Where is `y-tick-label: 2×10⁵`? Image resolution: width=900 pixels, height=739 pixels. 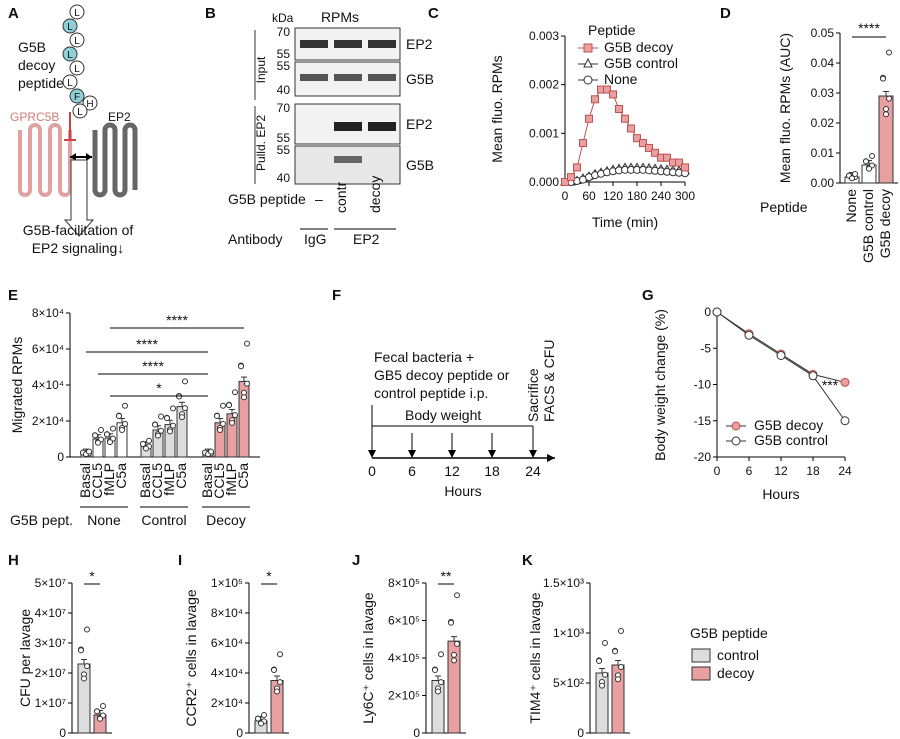
y-tick-label: 2×10⁵ is located at coordinates (404, 696).